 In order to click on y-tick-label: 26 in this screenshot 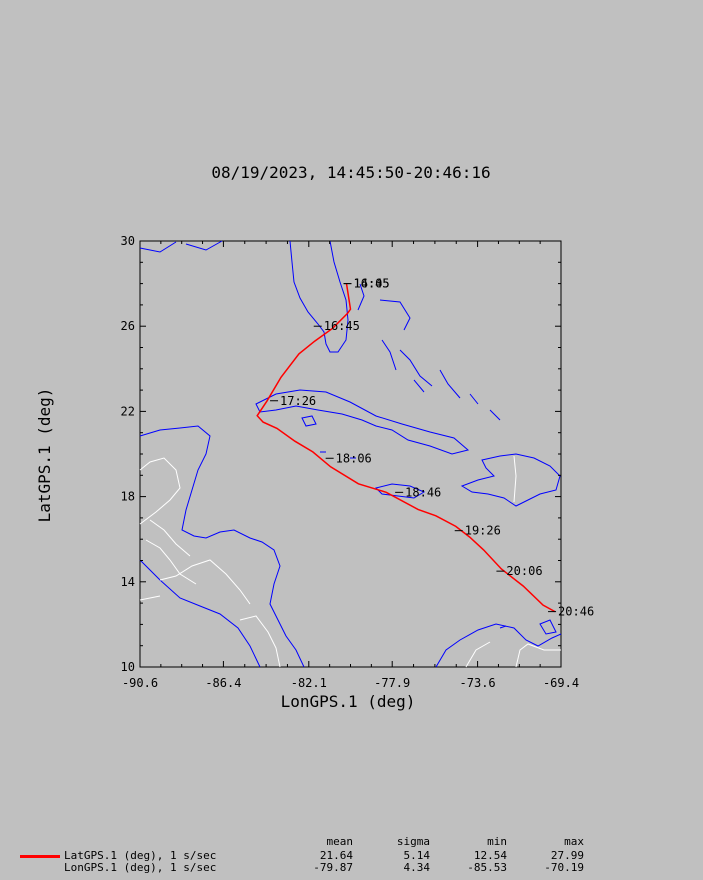, I will do `click(128, 326)`.